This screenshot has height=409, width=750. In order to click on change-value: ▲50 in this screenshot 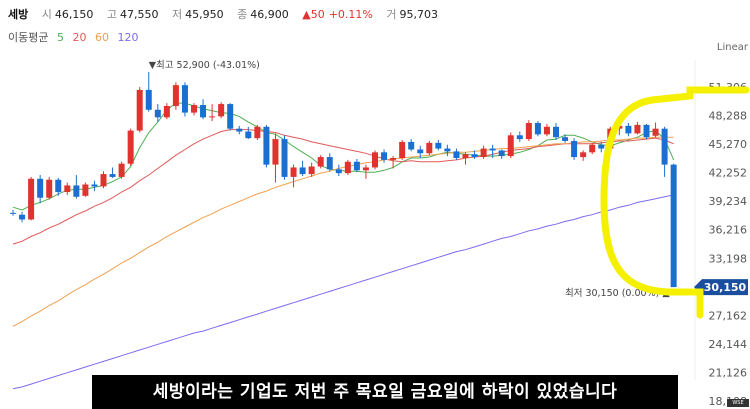, I will do `click(313, 14)`.